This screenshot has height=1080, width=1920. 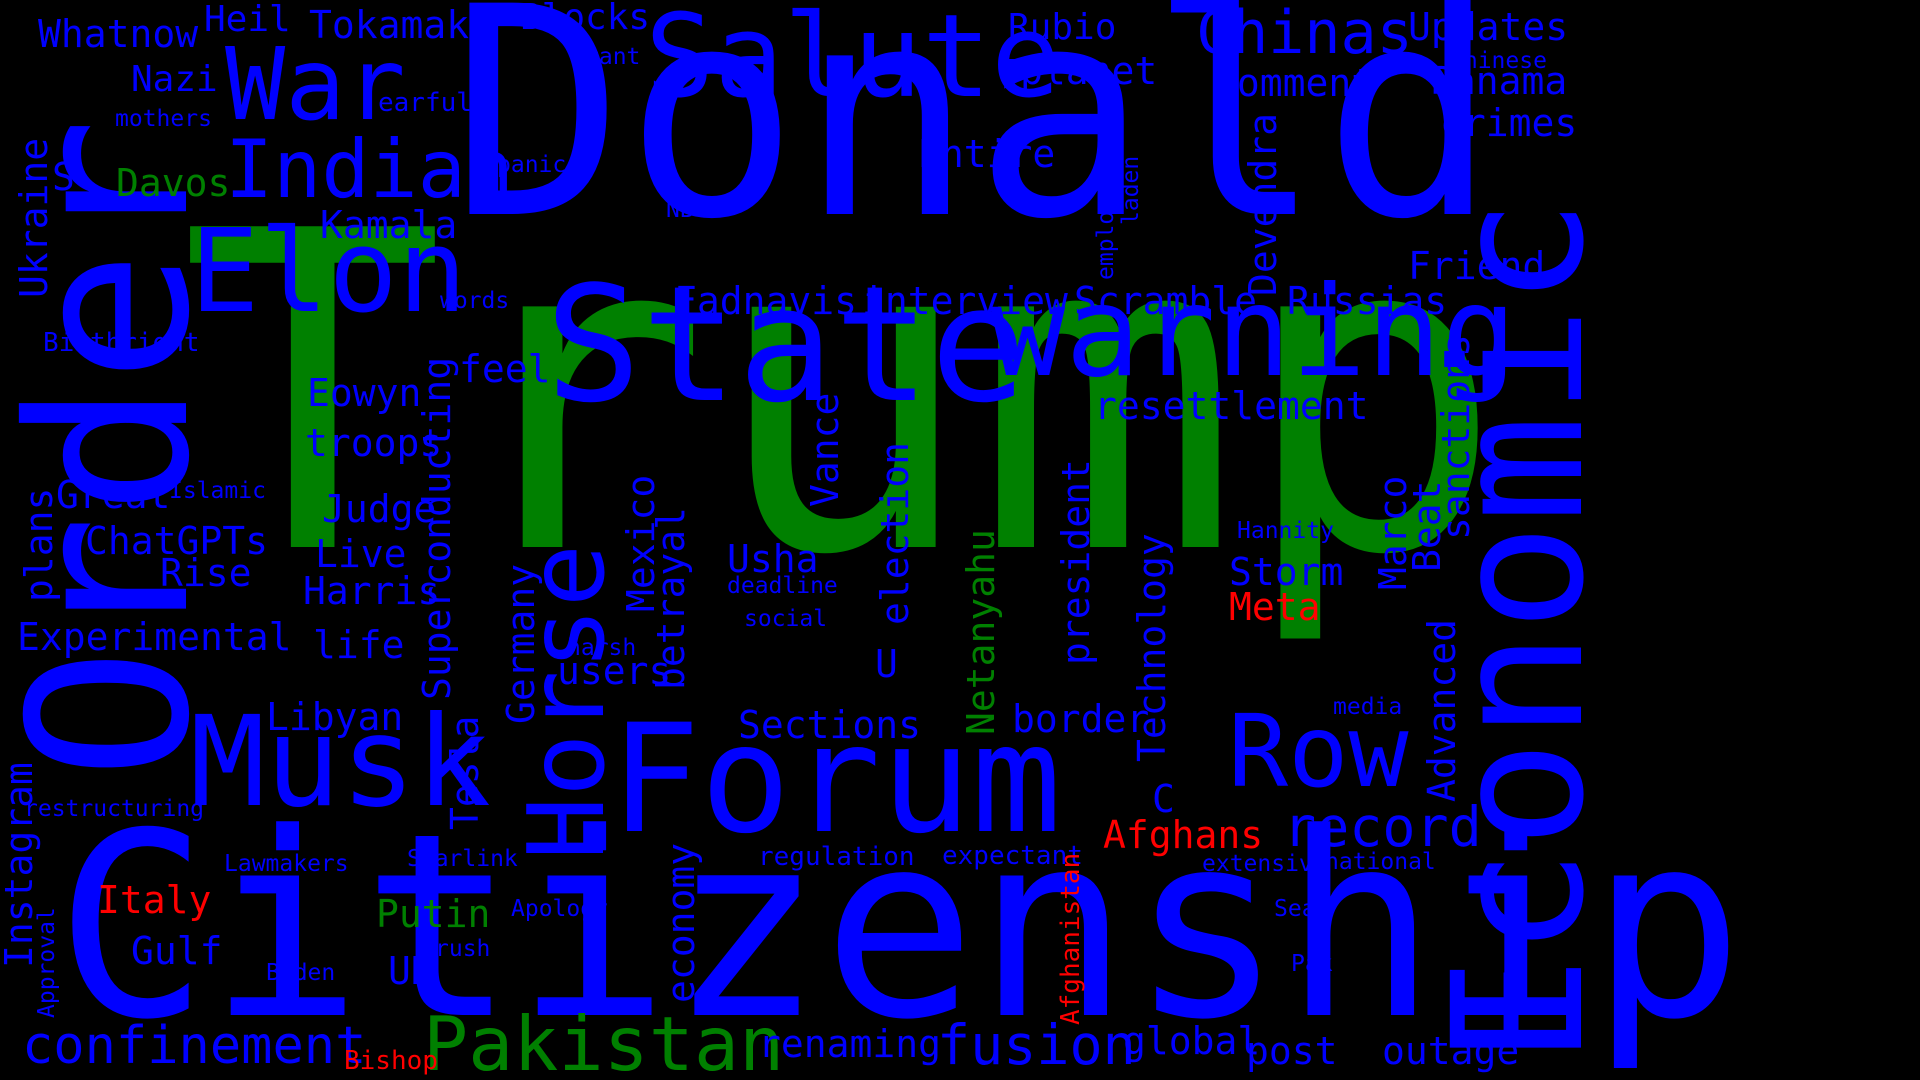 What do you see at coordinates (1275, 607) in the screenshot?
I see `word-meta: Meta` at bounding box center [1275, 607].